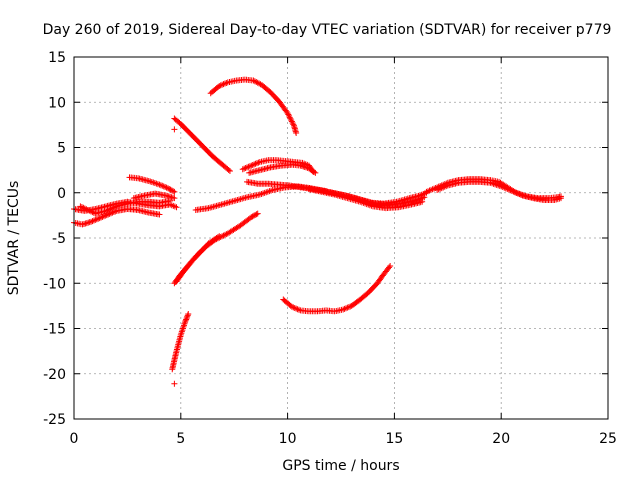  What do you see at coordinates (54, 420) in the screenshot?
I see `y-tick-label: -25` at bounding box center [54, 420].